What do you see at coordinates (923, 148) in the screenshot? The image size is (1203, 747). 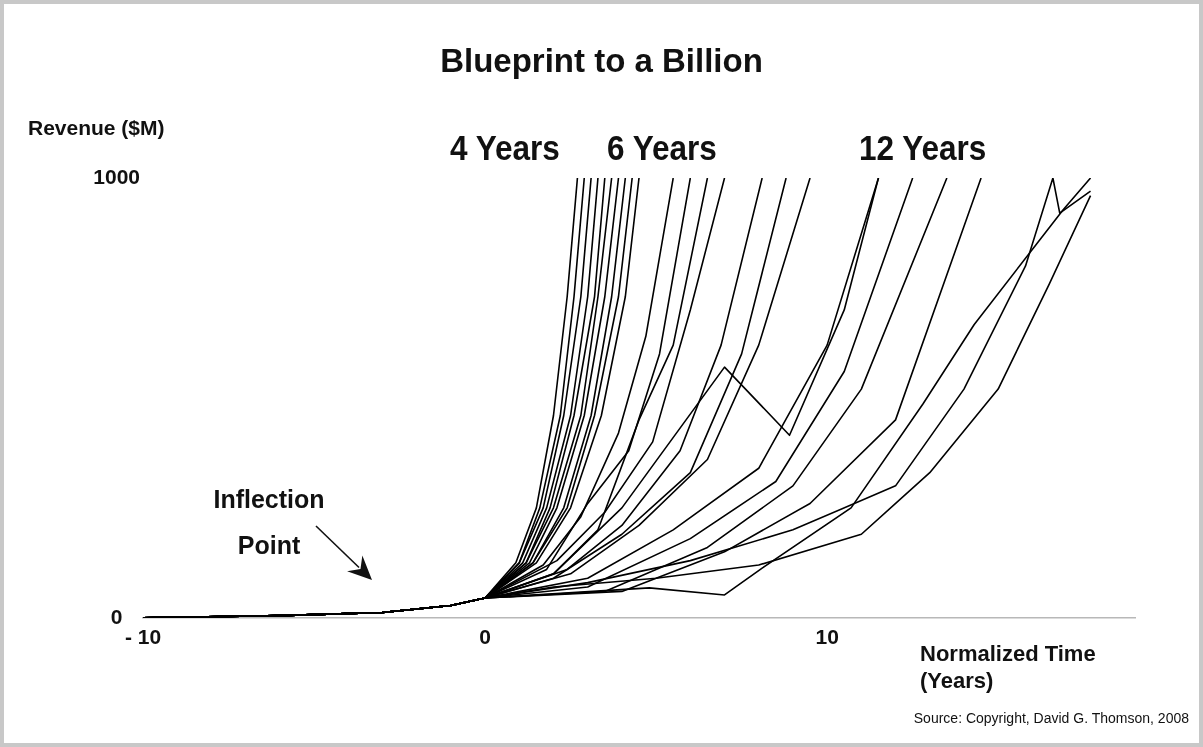 I see `text: 12 Years` at bounding box center [923, 148].